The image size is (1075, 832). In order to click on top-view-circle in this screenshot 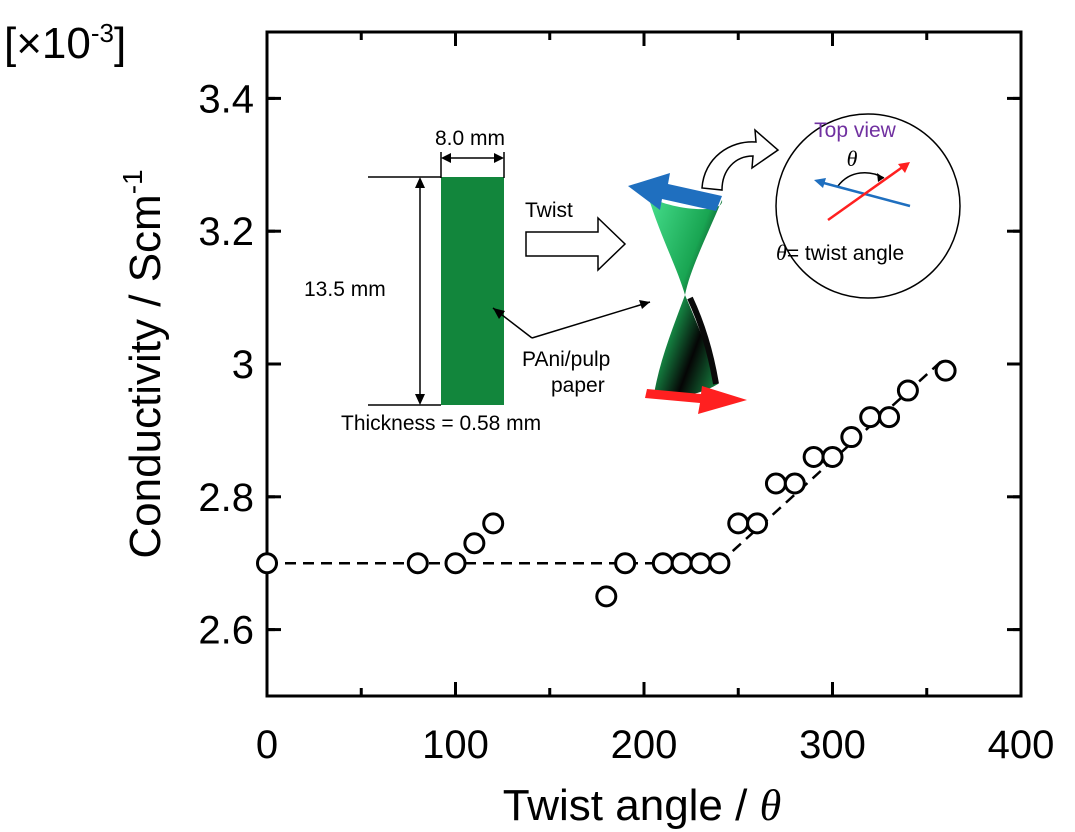, I will do `click(868, 206)`.